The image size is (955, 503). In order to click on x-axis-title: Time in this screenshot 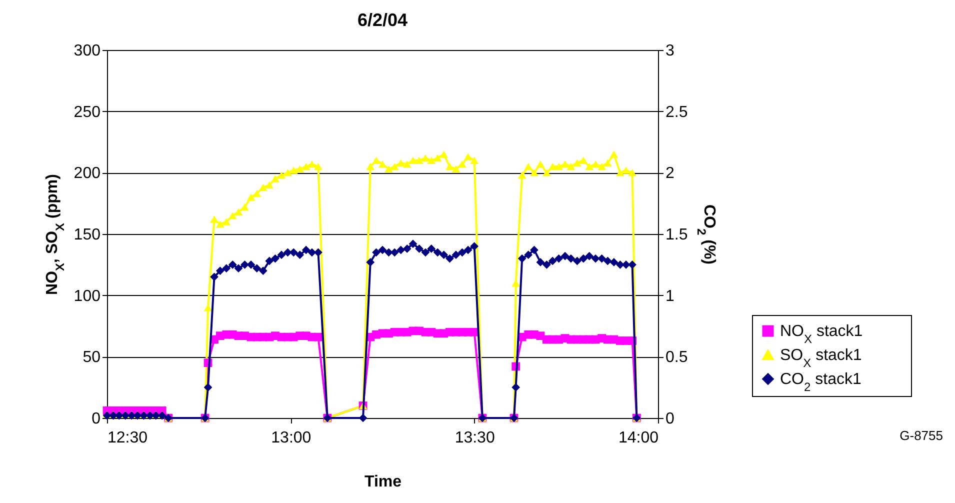, I will do `click(383, 482)`.